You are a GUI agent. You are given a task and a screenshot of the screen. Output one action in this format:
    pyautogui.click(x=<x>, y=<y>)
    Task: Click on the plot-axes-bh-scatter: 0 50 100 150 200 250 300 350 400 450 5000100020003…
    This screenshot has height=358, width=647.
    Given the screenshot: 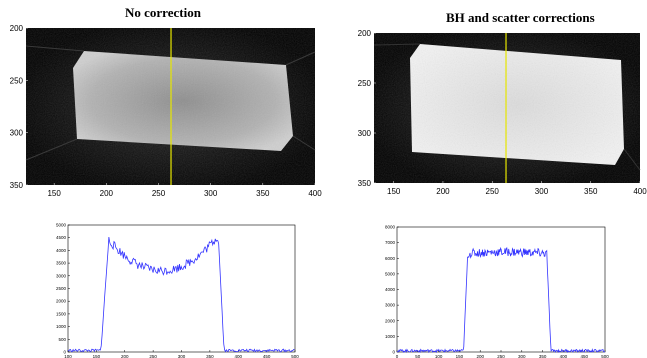 What is the action you would take?
    pyautogui.click(x=497, y=291)
    